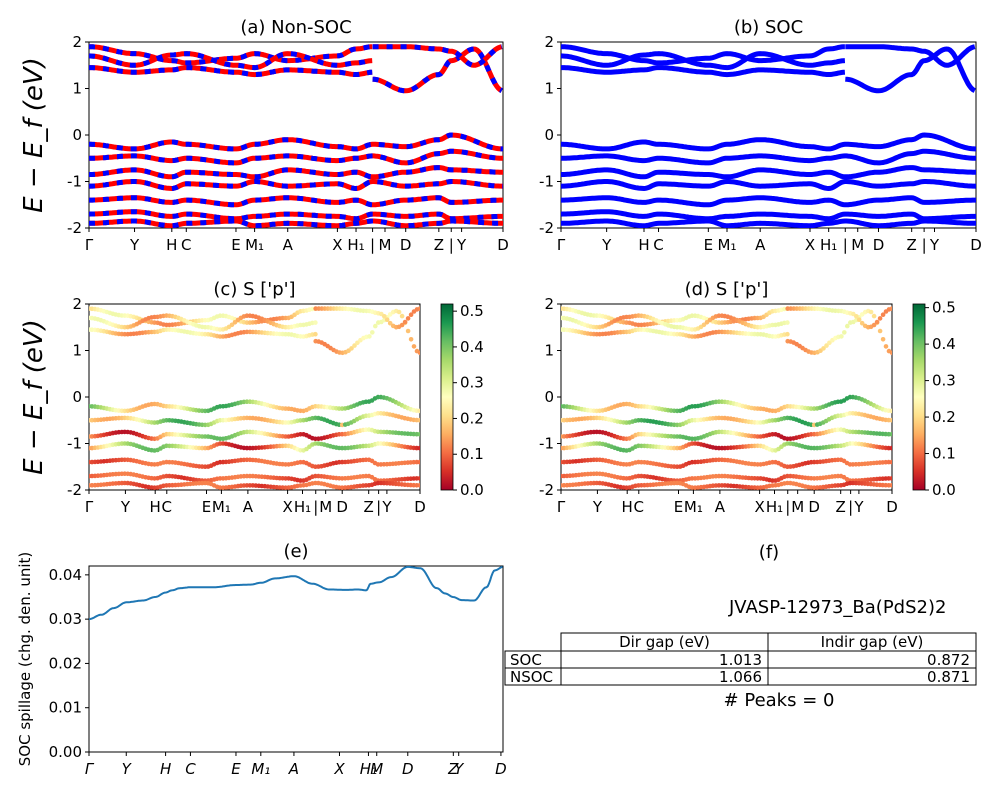 This screenshot has height=800, width=1000. Describe the element at coordinates (549, 351) in the screenshot. I see `ytick-label-d: 1` at that location.